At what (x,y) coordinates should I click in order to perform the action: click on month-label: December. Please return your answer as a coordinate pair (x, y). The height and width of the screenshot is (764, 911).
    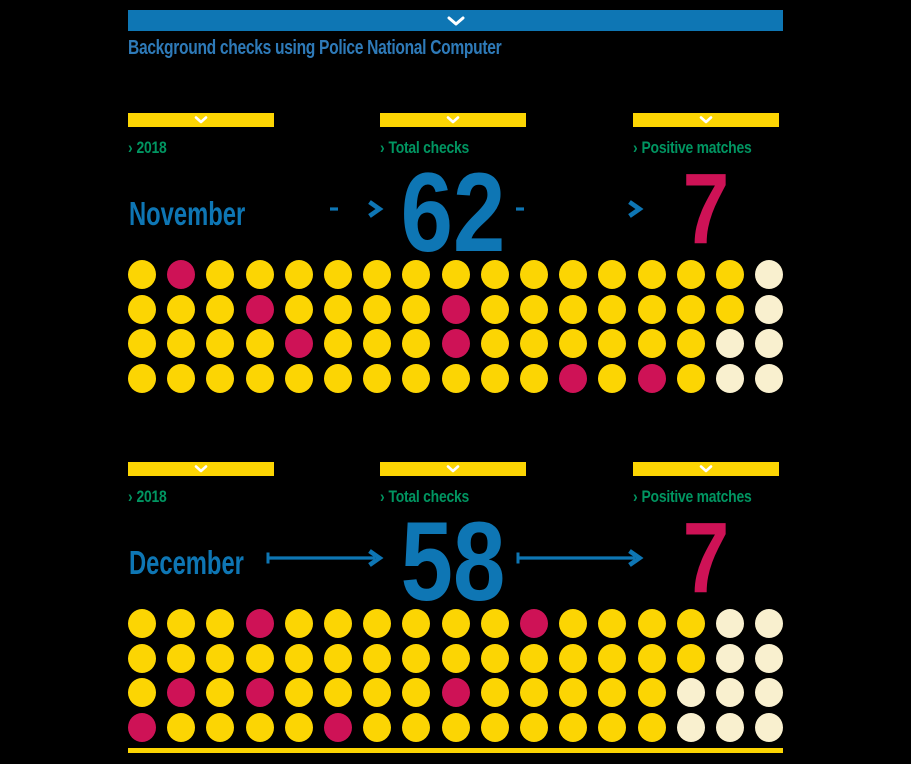
    Looking at the image, I should click on (186, 562).